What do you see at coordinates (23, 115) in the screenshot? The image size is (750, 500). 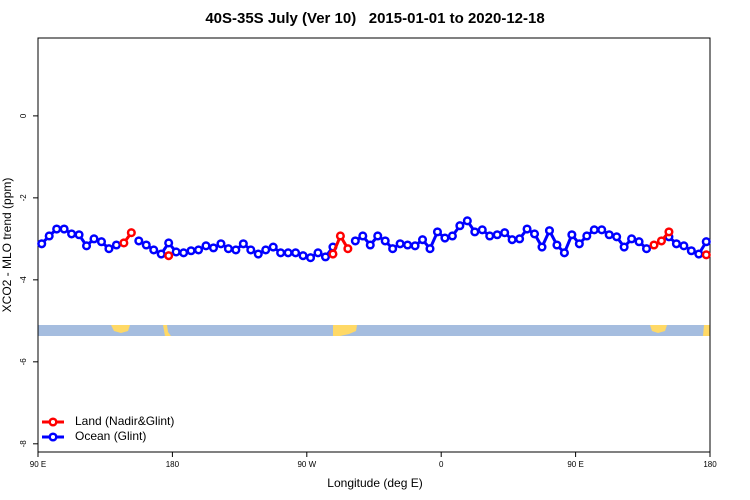 I see `y-tick-label: 0` at bounding box center [23, 115].